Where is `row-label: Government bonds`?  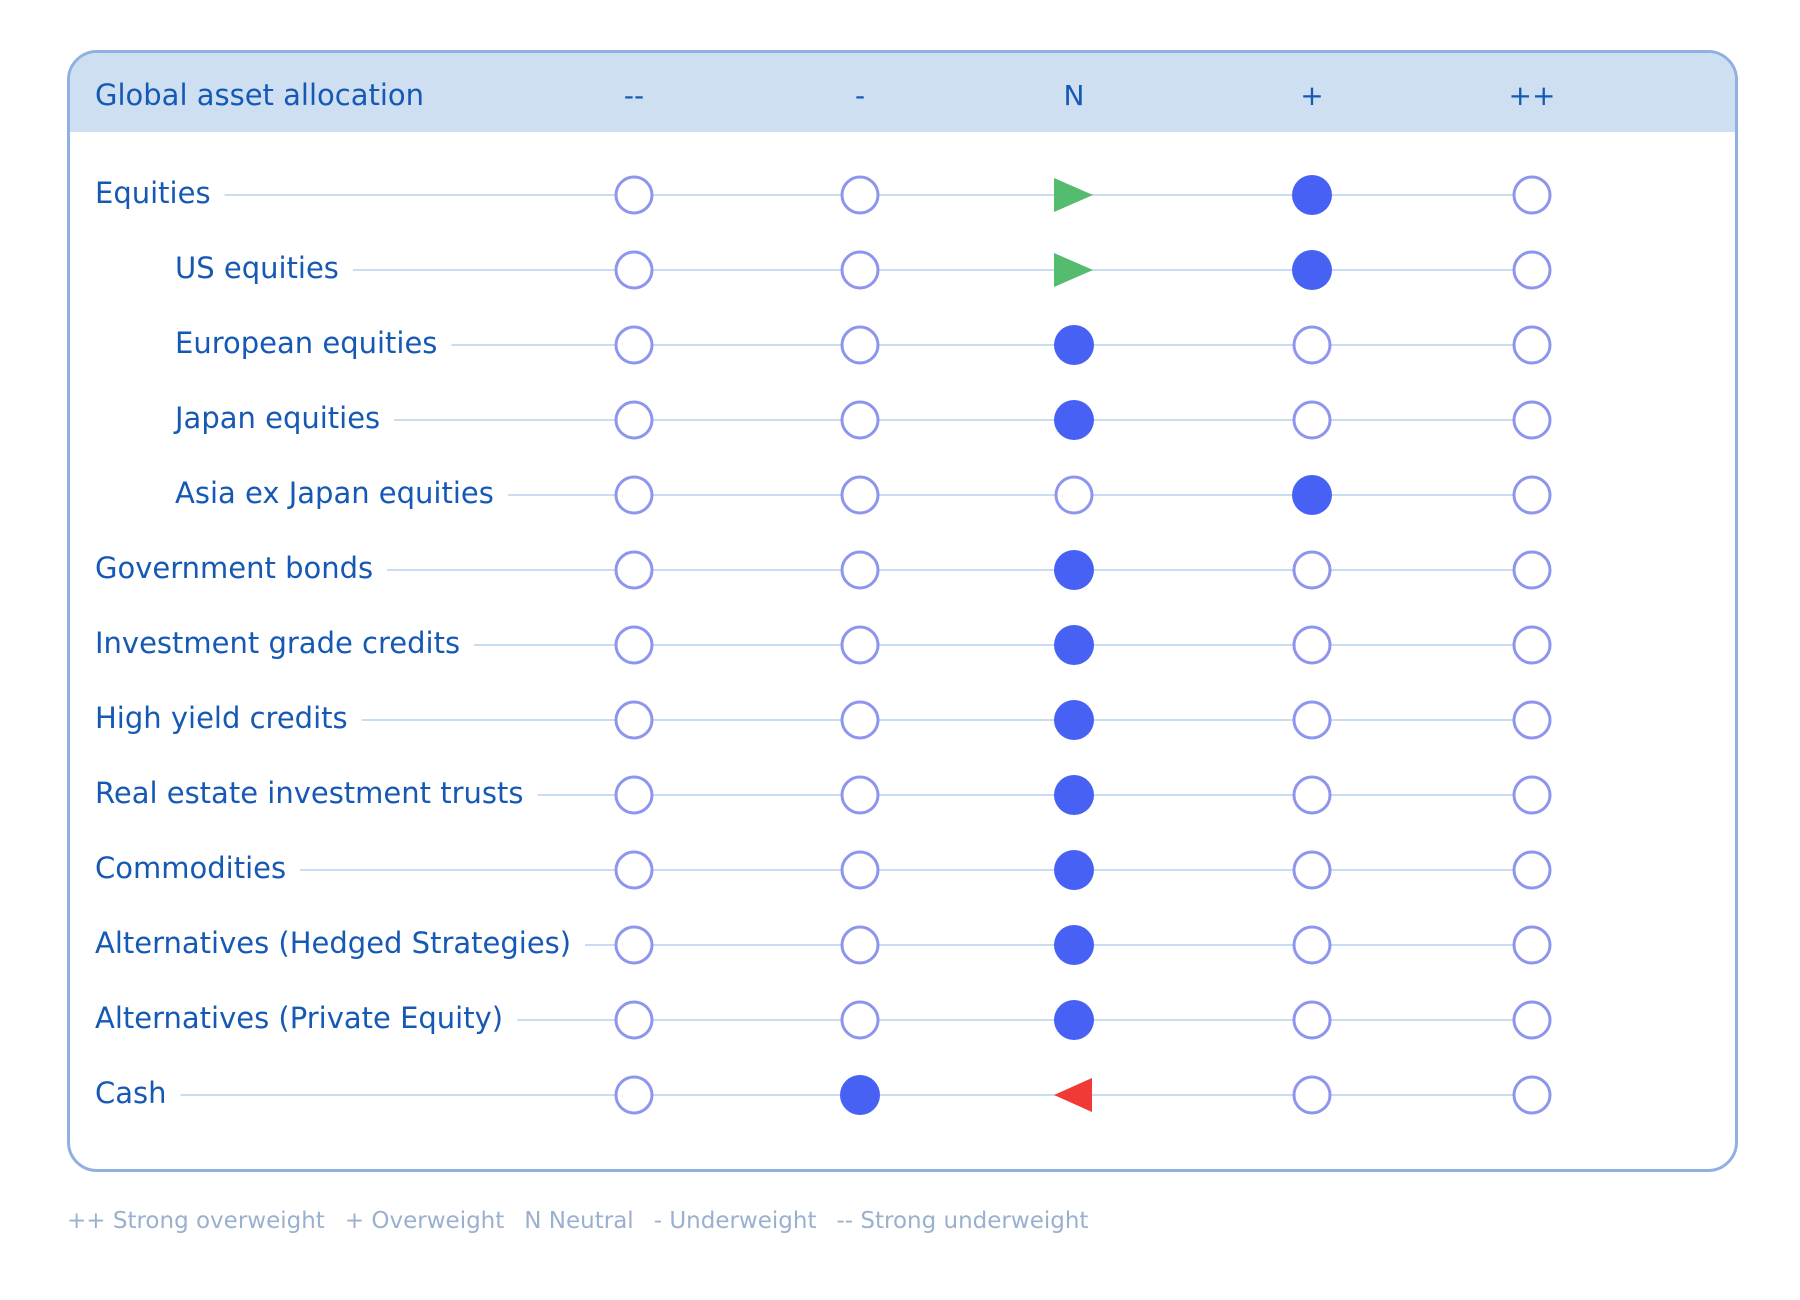 row-label: Government bonds is located at coordinates (234, 568).